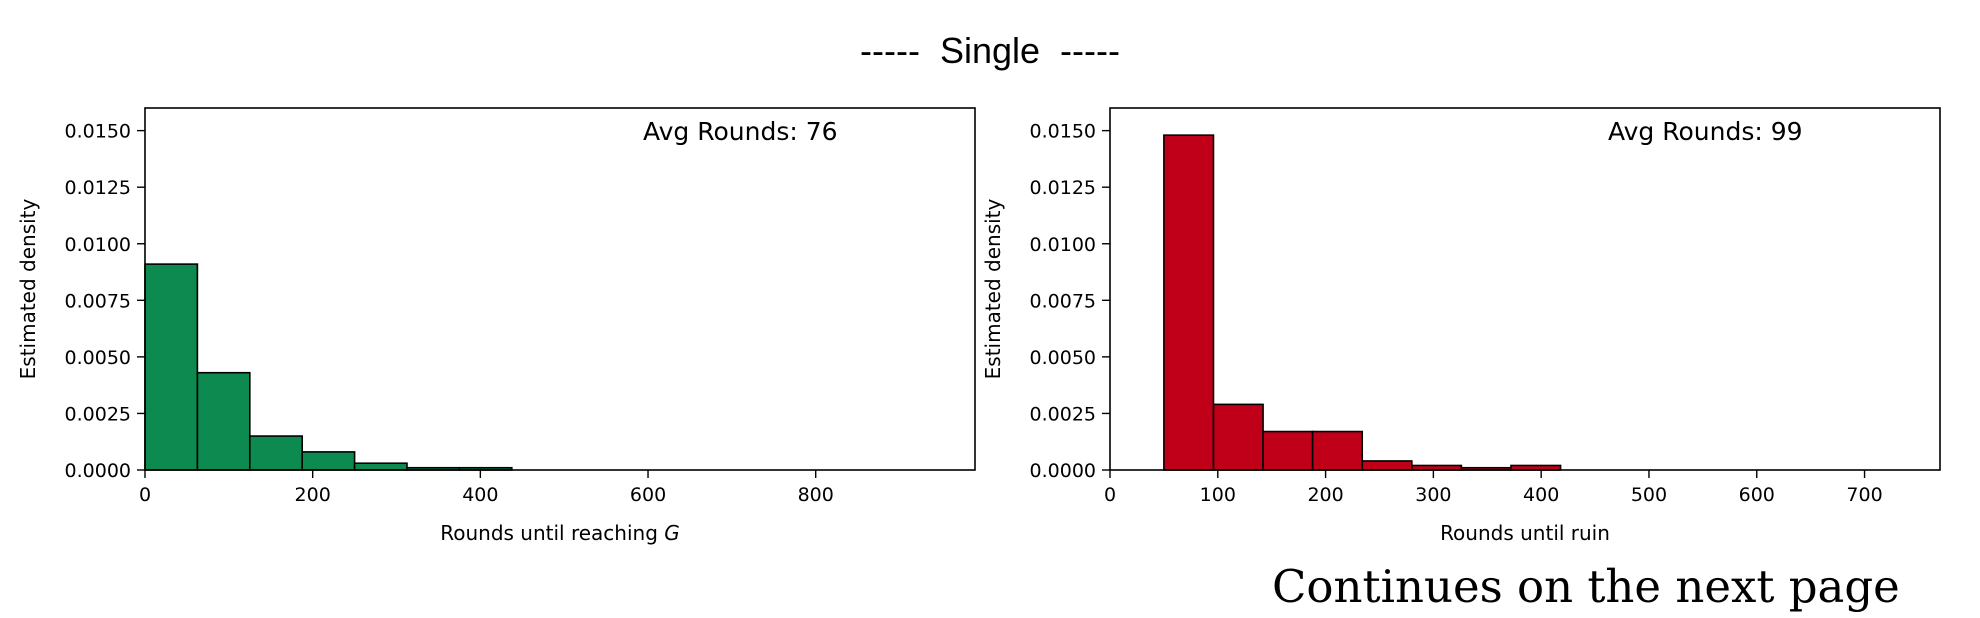 This screenshot has width=1980, height=618. What do you see at coordinates (1705, 131) in the screenshot?
I see `avg-rounds-annotation: Avg Rounds: 99` at bounding box center [1705, 131].